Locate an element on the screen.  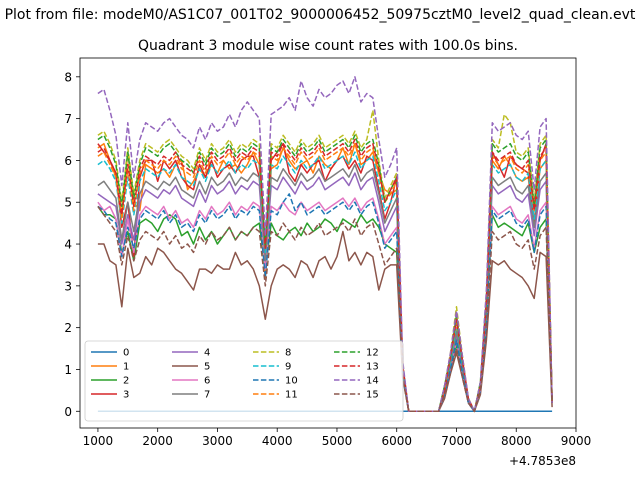
legend-label-15: 15 is located at coordinates (372, 395).